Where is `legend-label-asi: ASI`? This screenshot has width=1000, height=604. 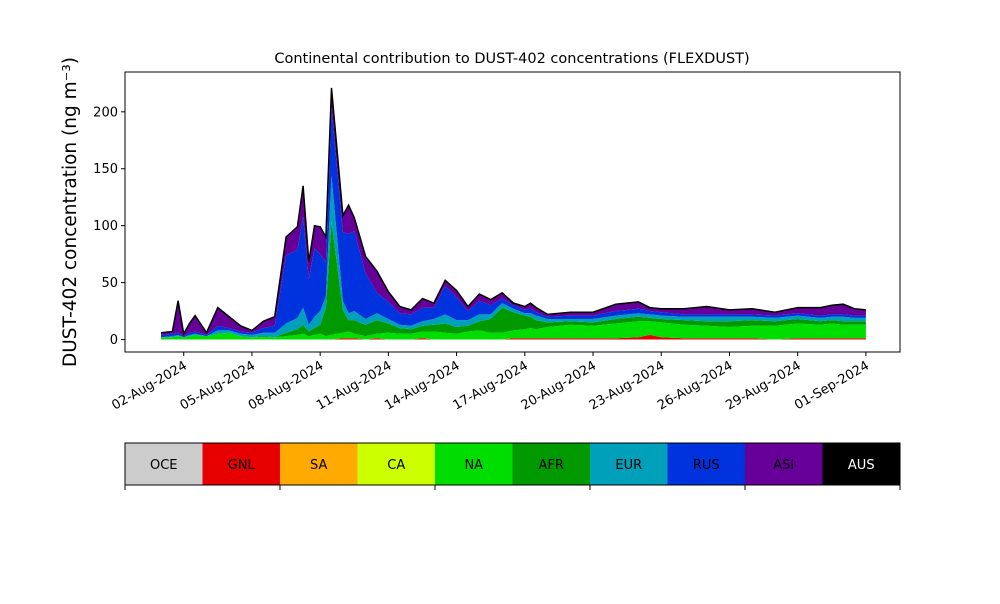 legend-label-asi: ASI is located at coordinates (783, 465).